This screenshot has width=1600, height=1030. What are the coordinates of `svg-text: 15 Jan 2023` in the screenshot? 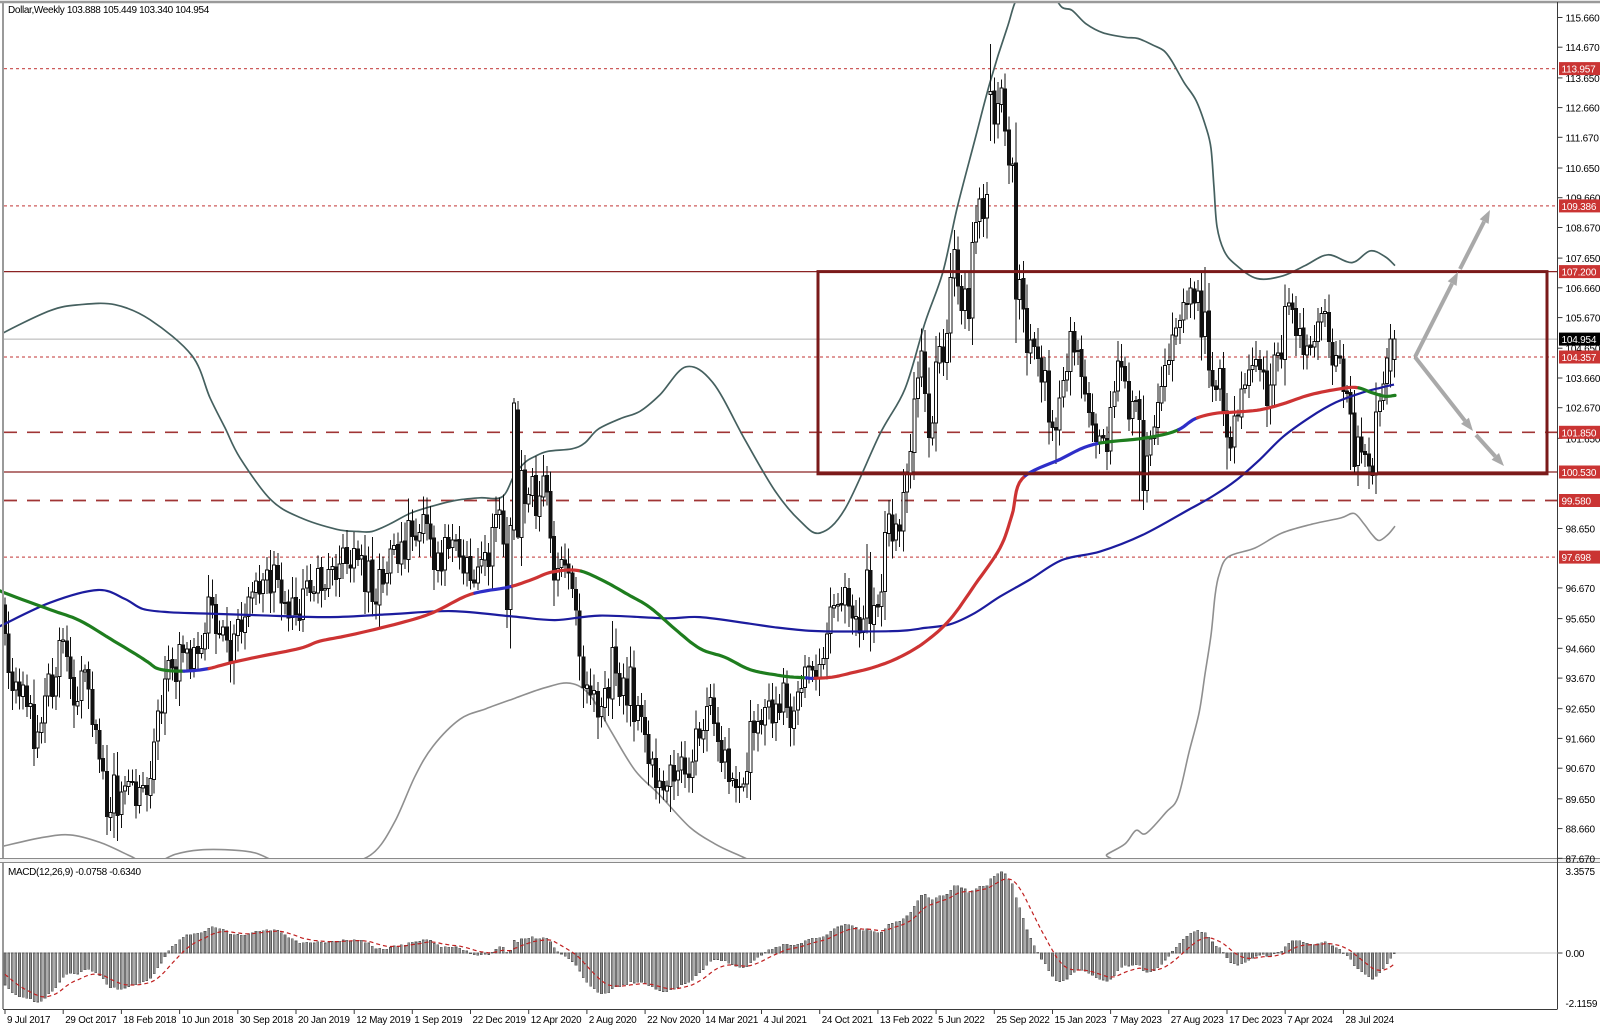 It's located at (1081, 1020).